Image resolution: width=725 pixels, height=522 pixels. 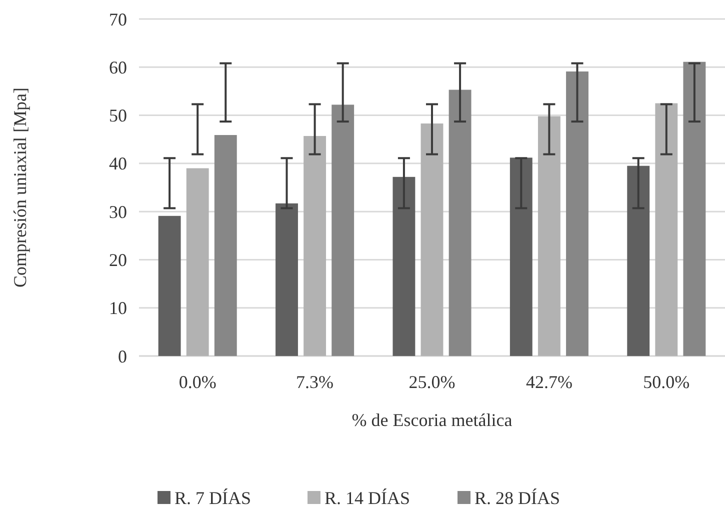 I want to click on x-tick-label: 0.0%, so click(x=197, y=382).